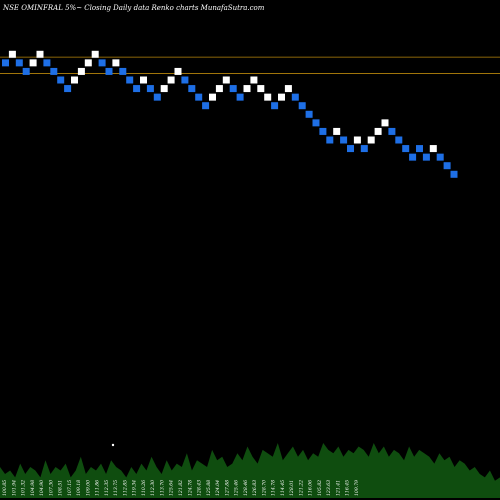  I want to click on volume-label: 109.79, so click(357, 488).